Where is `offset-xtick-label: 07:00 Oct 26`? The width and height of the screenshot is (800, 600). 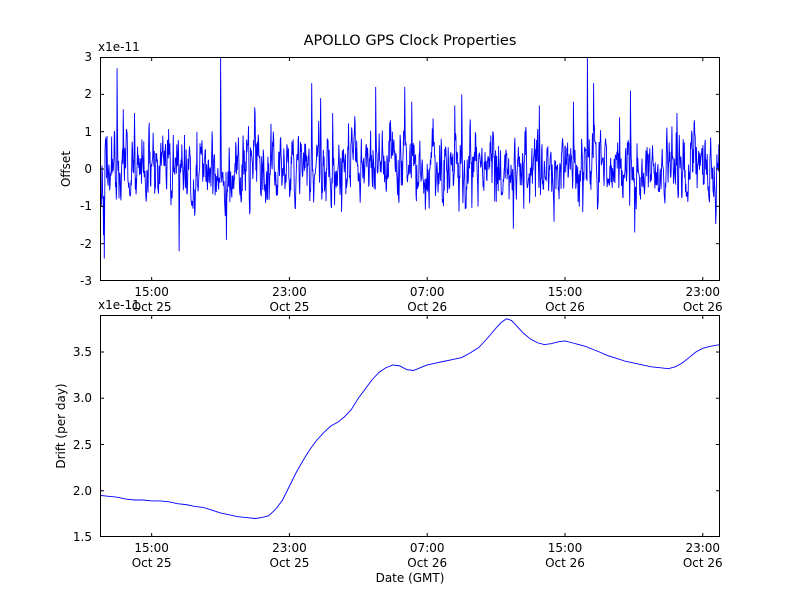
offset-xtick-label: 07:00 Oct 26 is located at coordinates (427, 300).